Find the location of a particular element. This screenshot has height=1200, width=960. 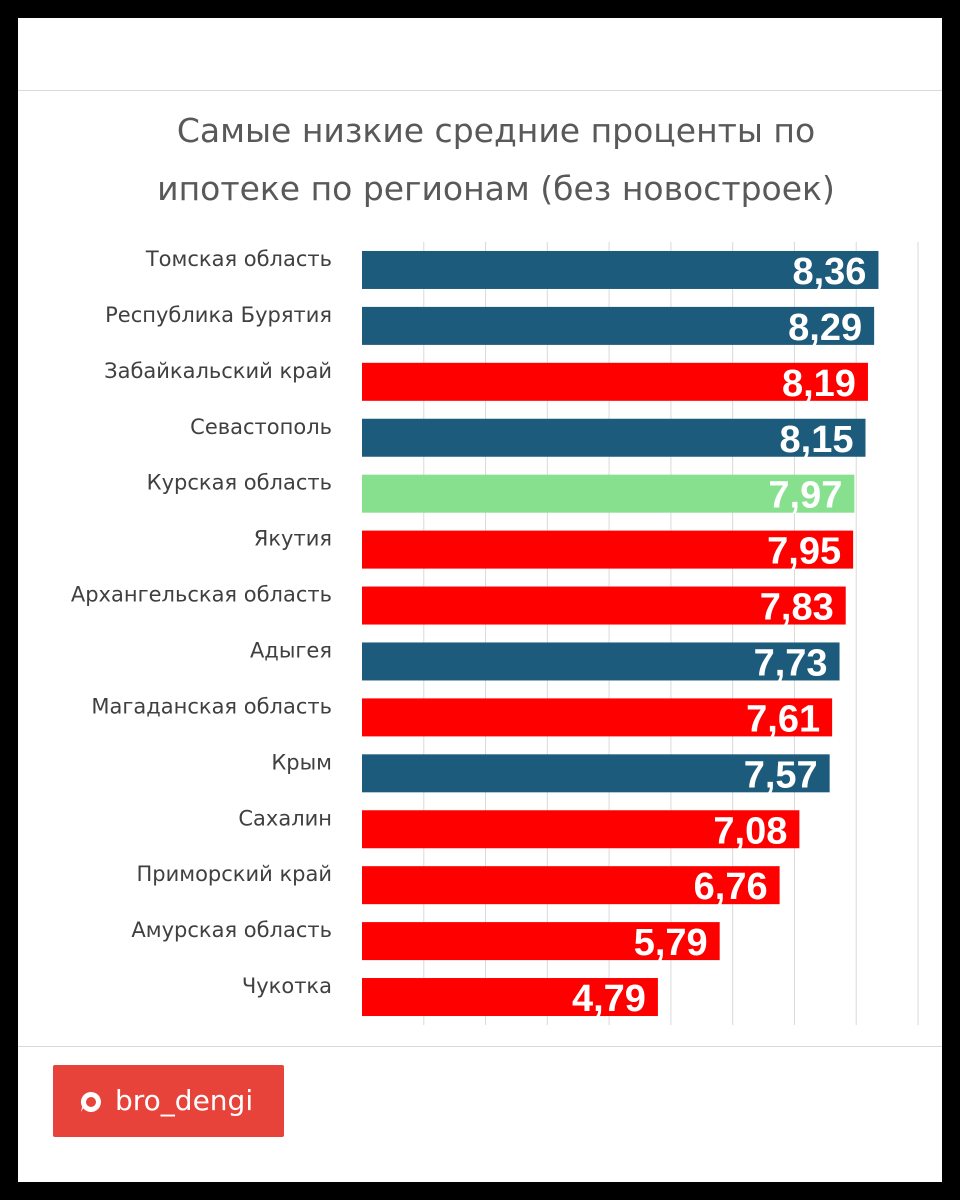

value-label: 7,95 is located at coordinates (804, 552).